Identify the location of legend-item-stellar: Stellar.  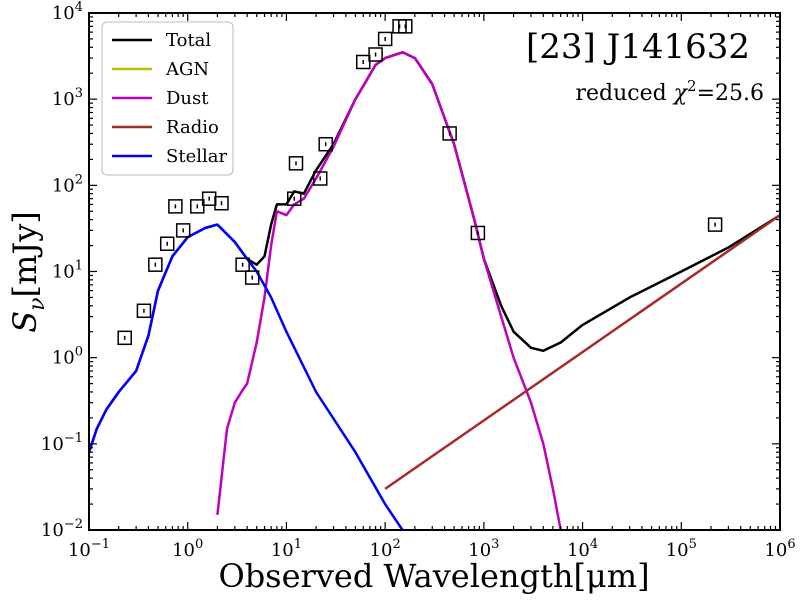
(169, 156).